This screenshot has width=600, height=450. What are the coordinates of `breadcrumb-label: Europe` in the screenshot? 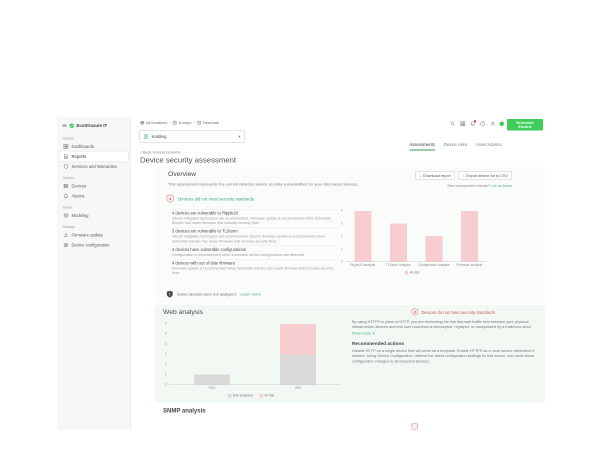 It's located at (185, 123).